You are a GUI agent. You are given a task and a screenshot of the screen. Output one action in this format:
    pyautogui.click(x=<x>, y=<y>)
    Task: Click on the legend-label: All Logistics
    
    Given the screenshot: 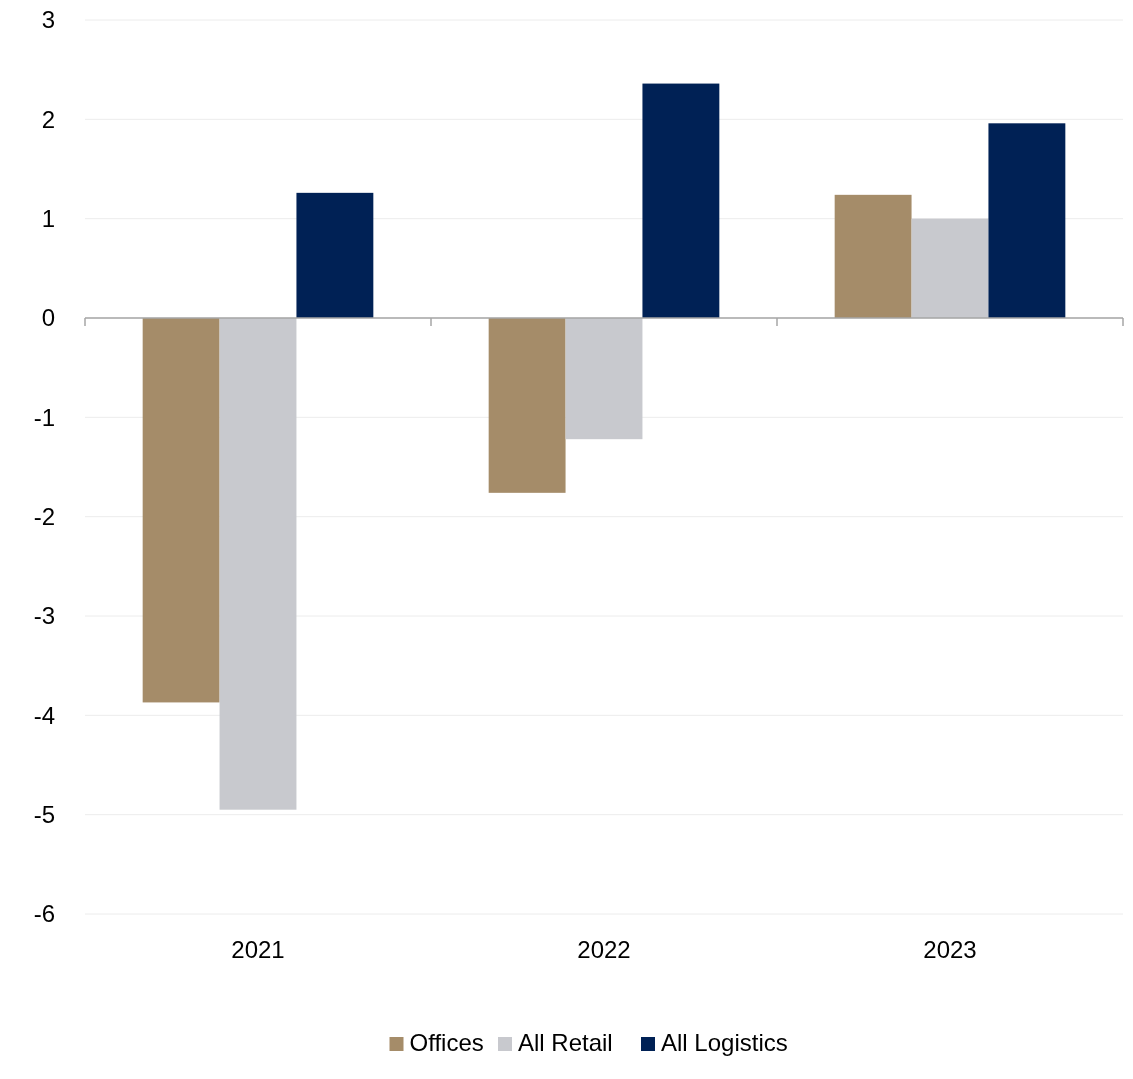 What is the action you would take?
    pyautogui.click(x=724, y=1042)
    